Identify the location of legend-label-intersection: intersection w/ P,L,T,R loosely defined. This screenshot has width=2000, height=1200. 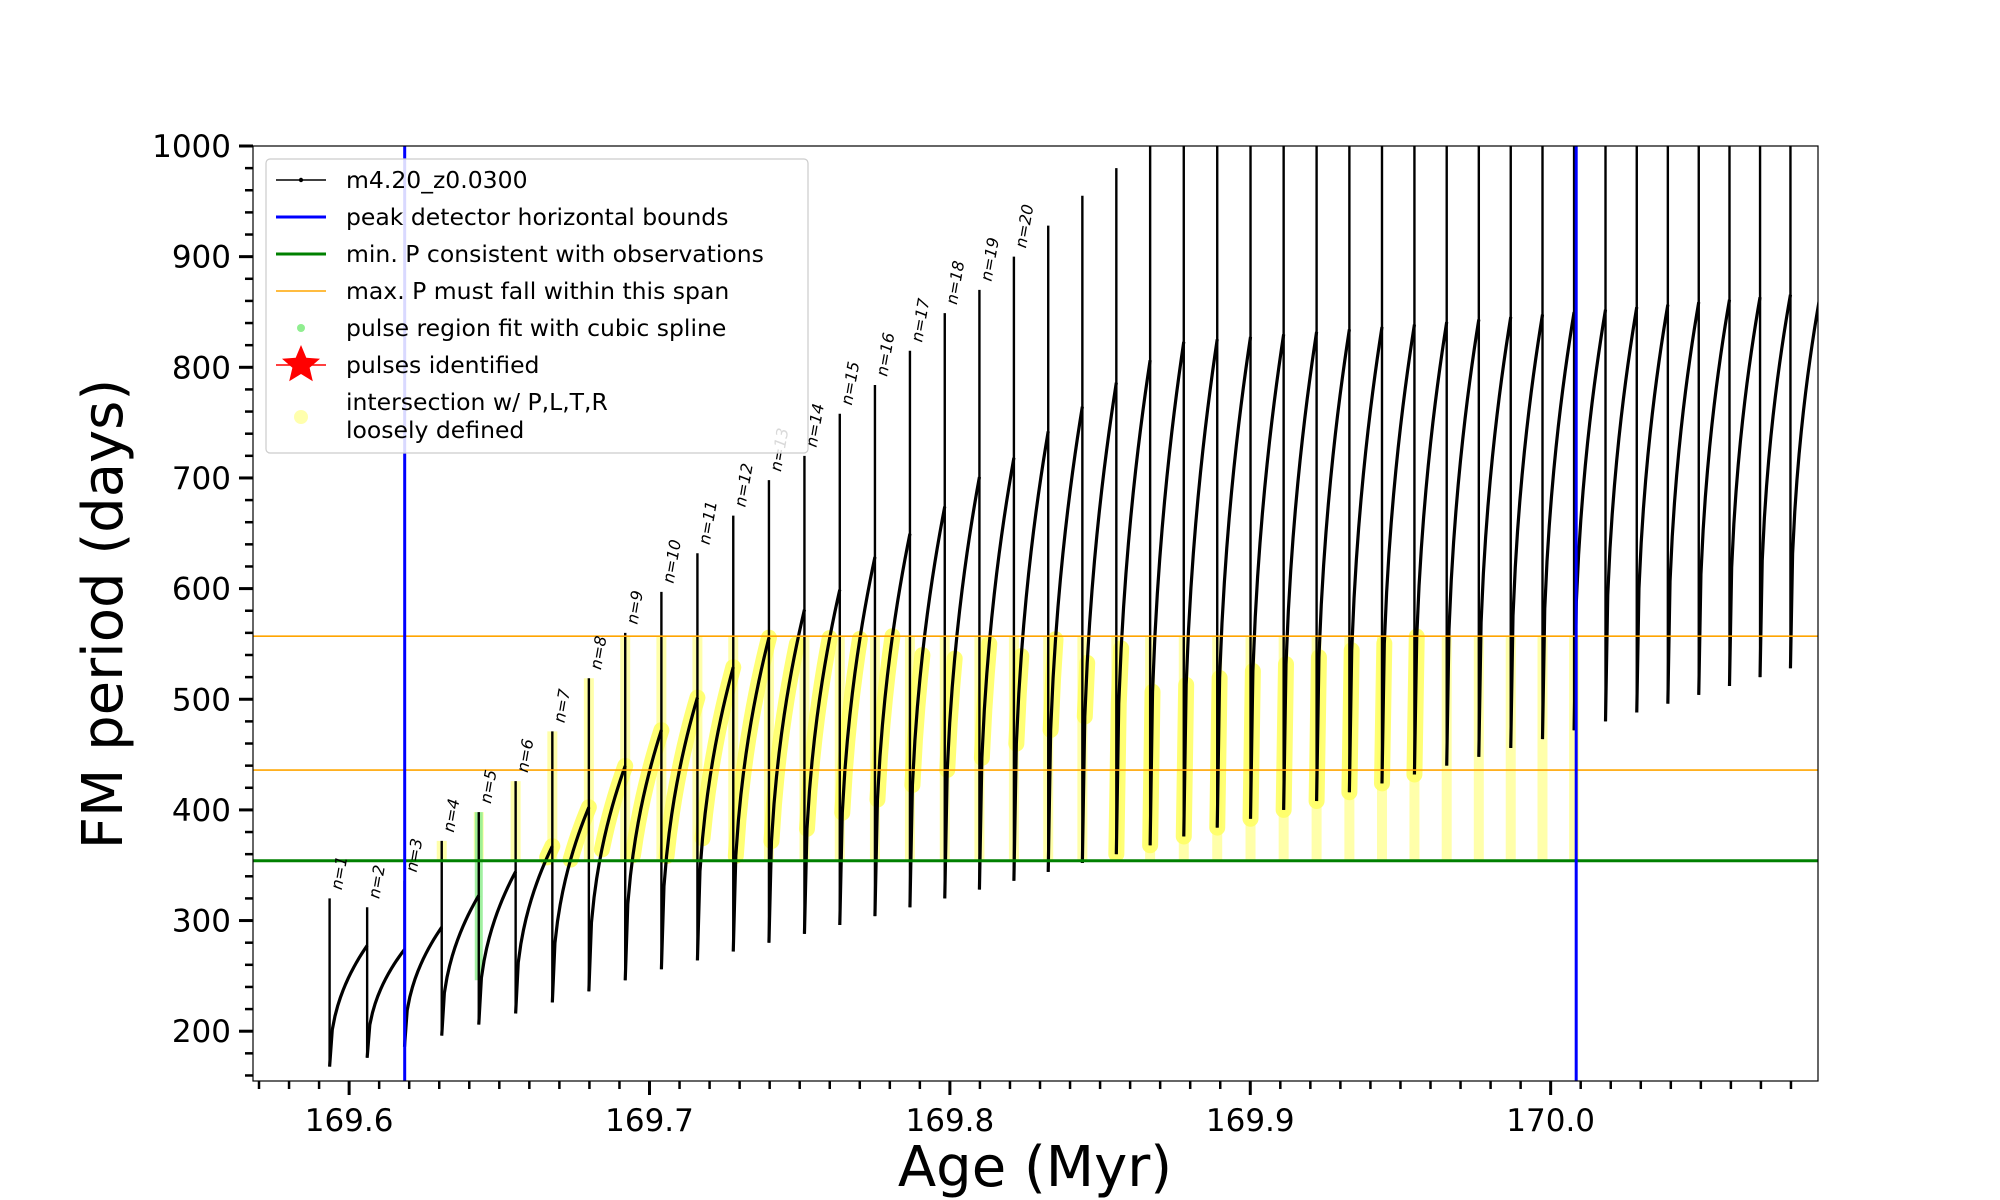
(480, 416).